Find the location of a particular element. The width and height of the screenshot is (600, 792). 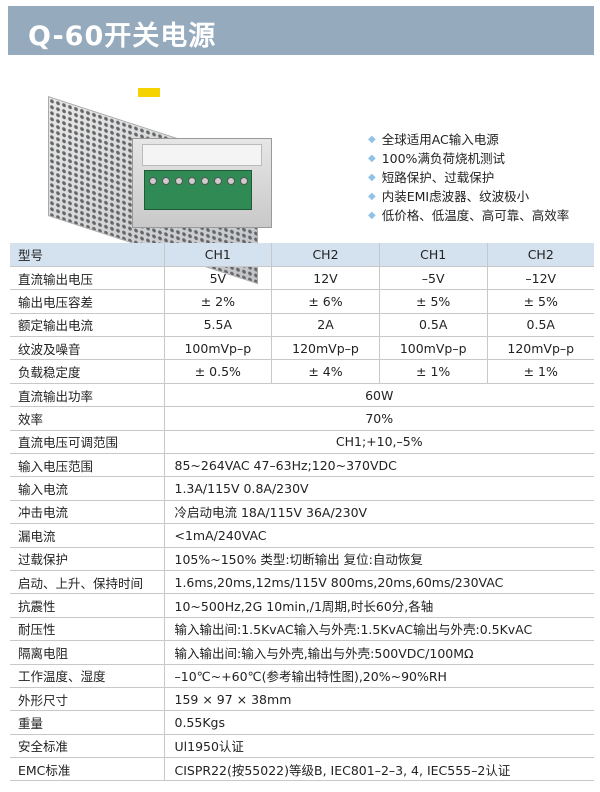

cell: 2A is located at coordinates (325, 325).